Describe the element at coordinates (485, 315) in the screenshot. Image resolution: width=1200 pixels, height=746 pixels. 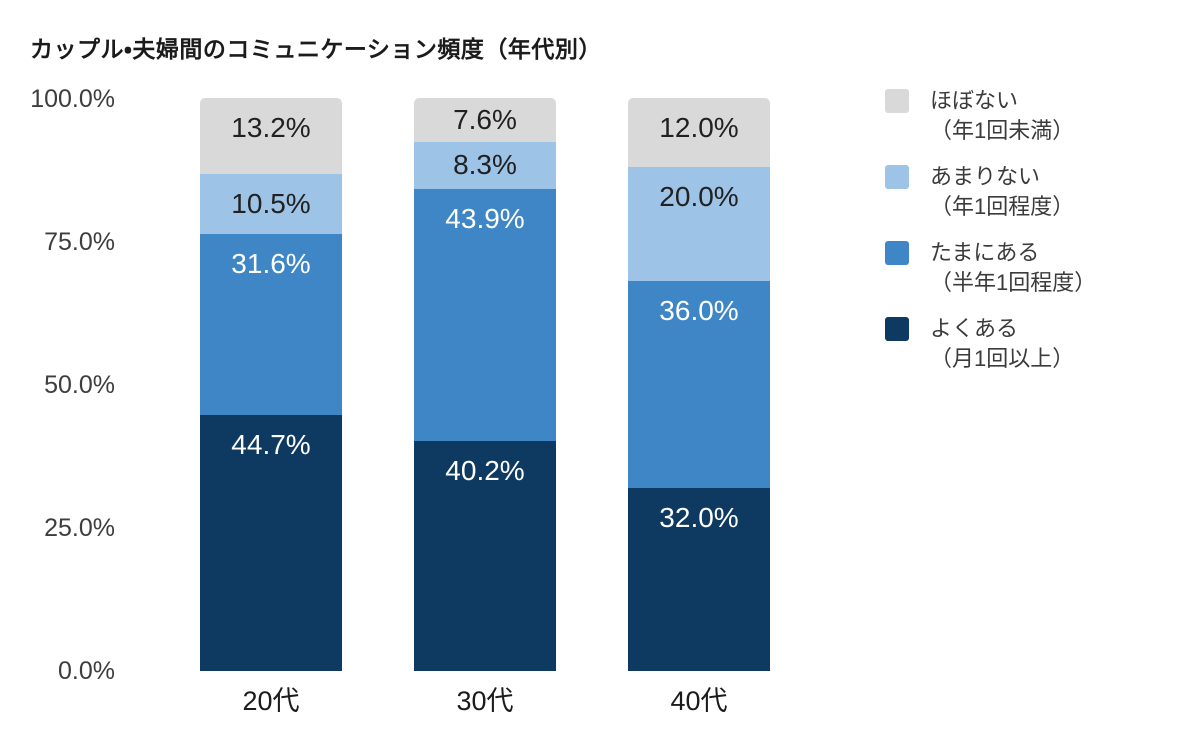
I see `bar-segment: 43.9%` at that location.